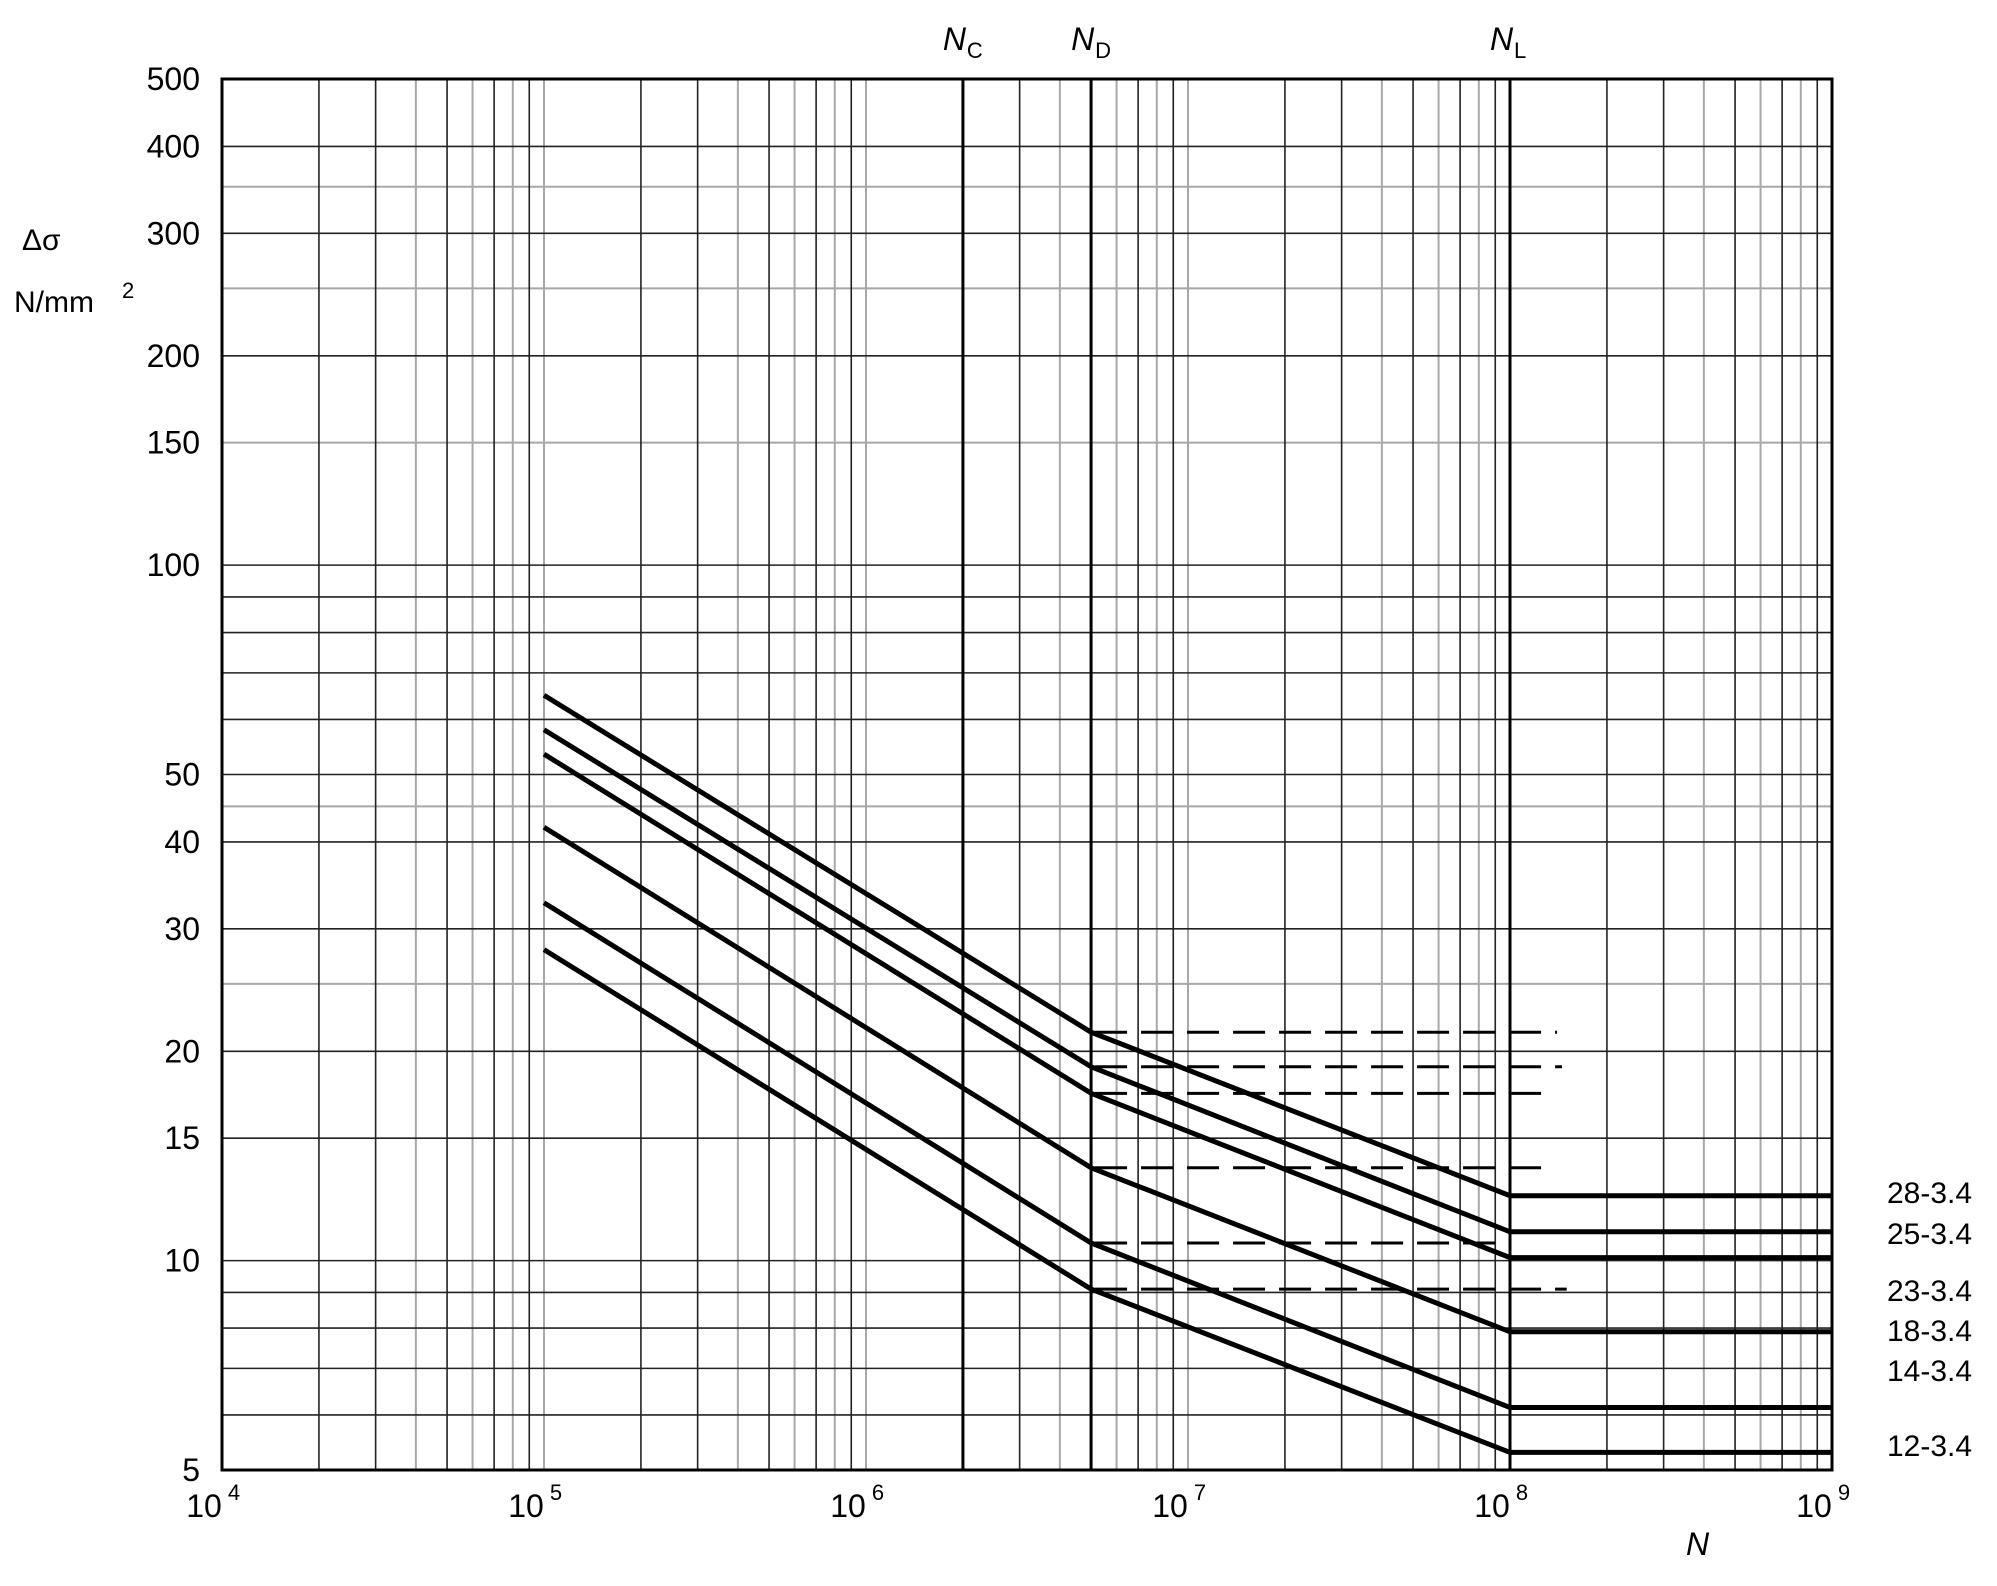 This screenshot has width=1997, height=1586. Describe the element at coordinates (182, 842) in the screenshot. I see `y-tick-label: 40` at that location.